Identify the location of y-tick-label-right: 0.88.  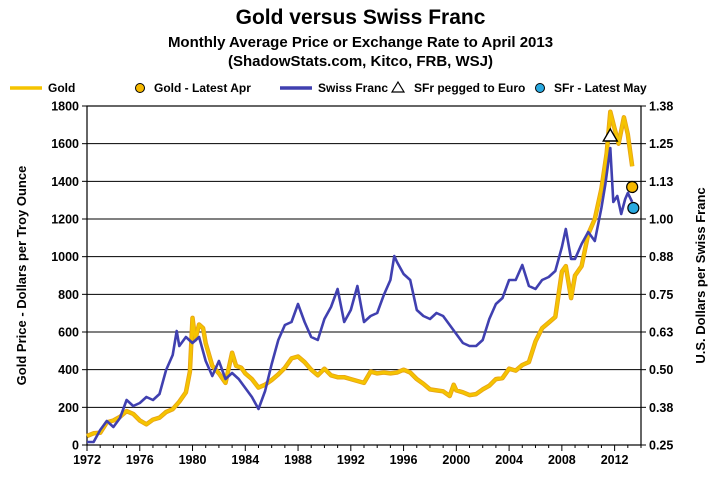
(661, 257).